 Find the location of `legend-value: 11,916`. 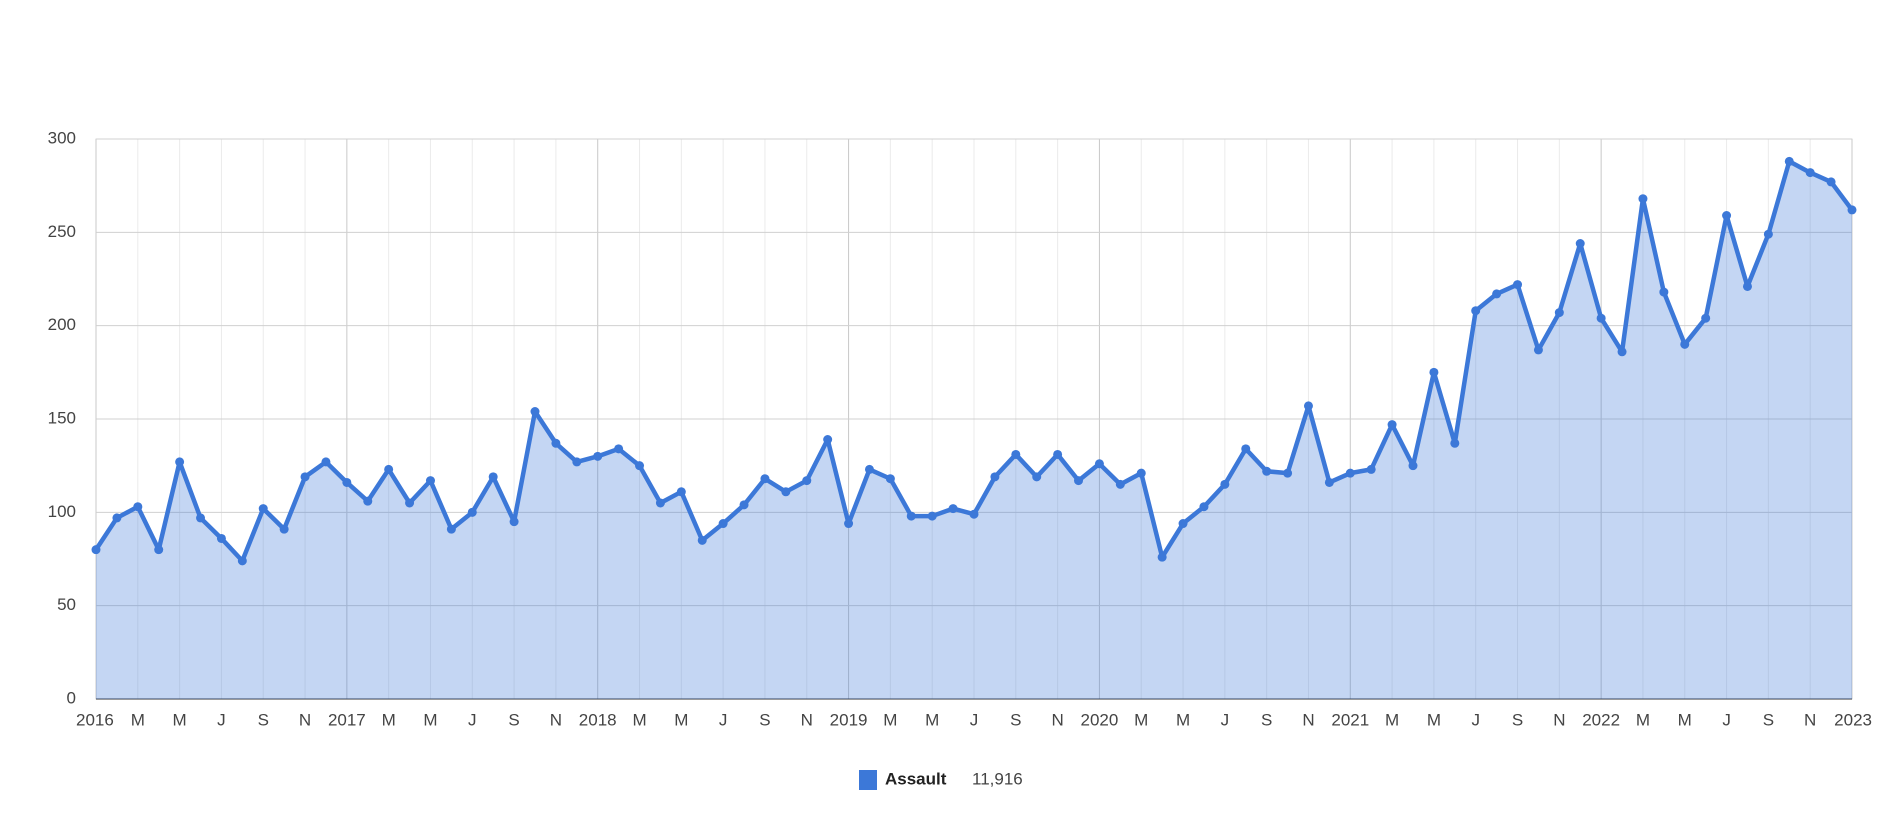

legend-value: 11,916 is located at coordinates (997, 778).